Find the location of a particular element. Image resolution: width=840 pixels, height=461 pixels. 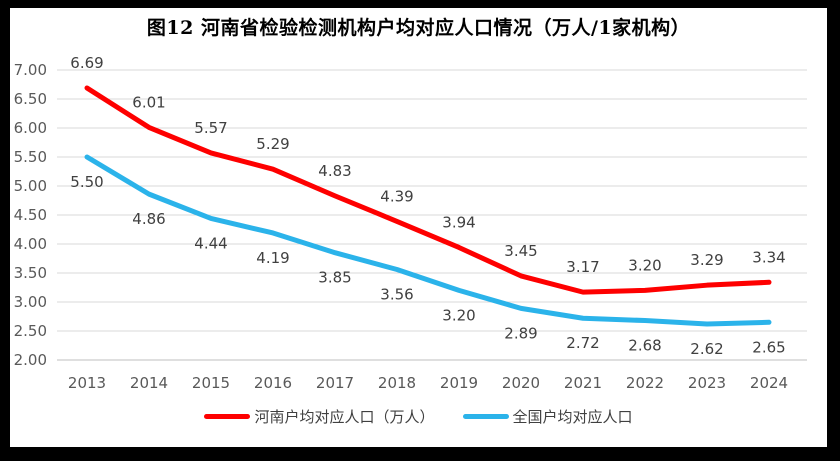

y-tick-label: 7.00 is located at coordinates (30, 70).